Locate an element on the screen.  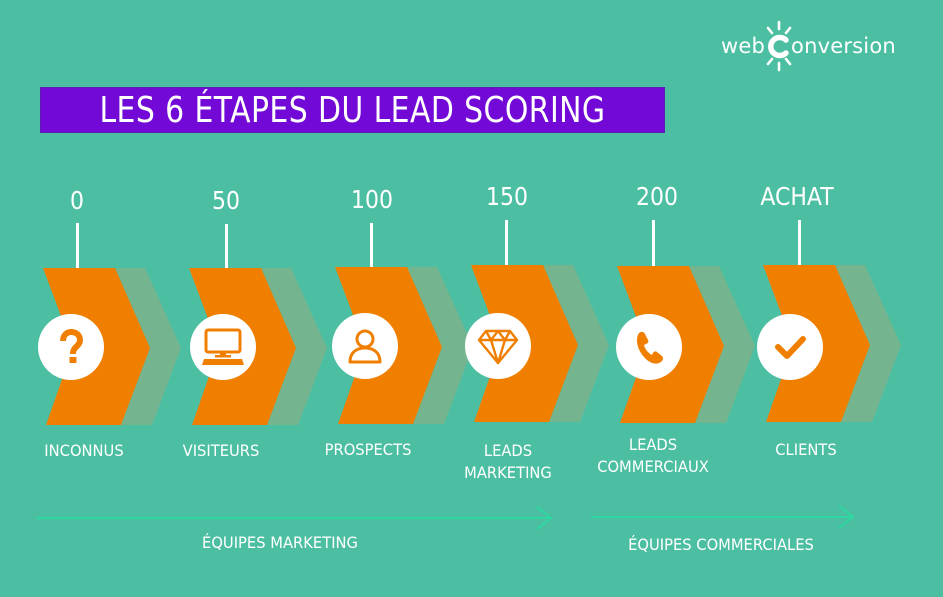
stage-label-leads-commerciaux: LEADS COMMERCIAUX is located at coordinates (652, 456).